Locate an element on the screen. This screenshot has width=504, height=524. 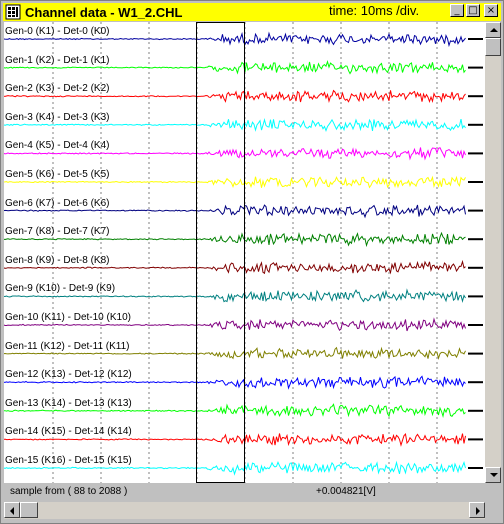
horizontal-scroll-thumb is located at coordinates (29, 510).